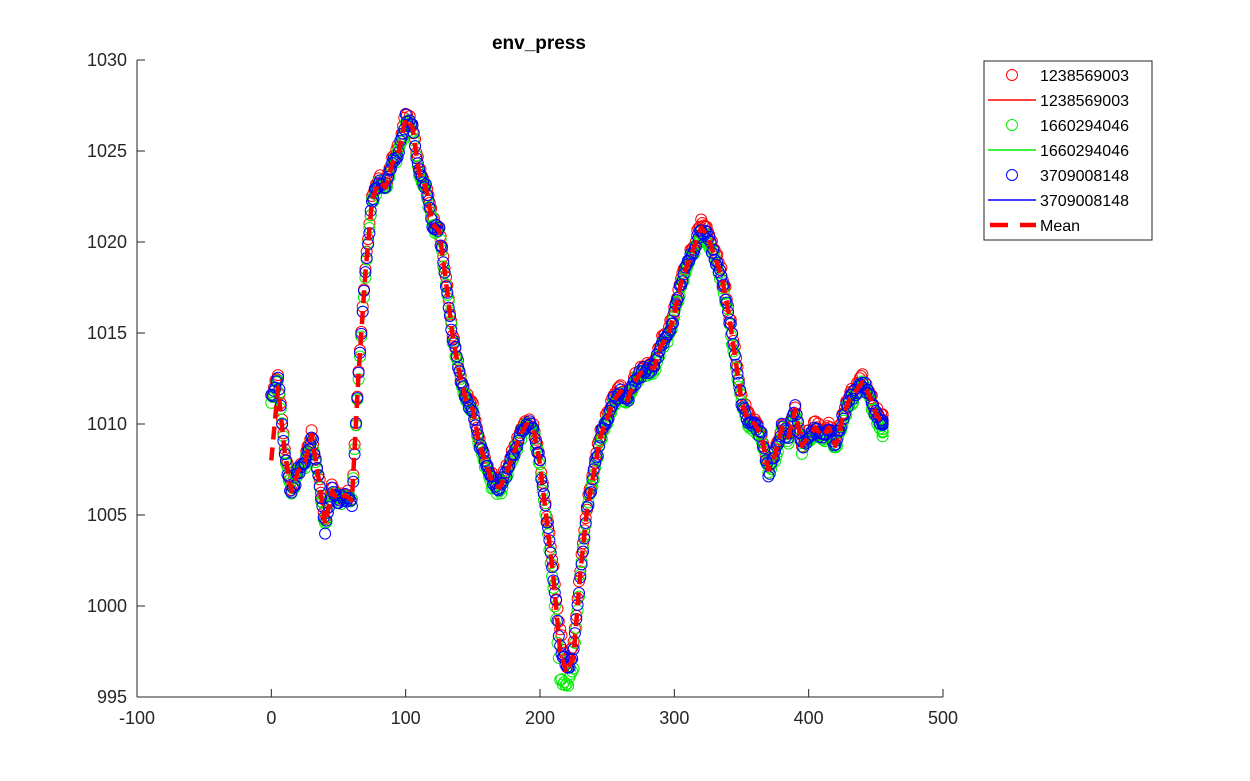  What do you see at coordinates (539, 43) in the screenshot?
I see `chart-title: env_press` at bounding box center [539, 43].